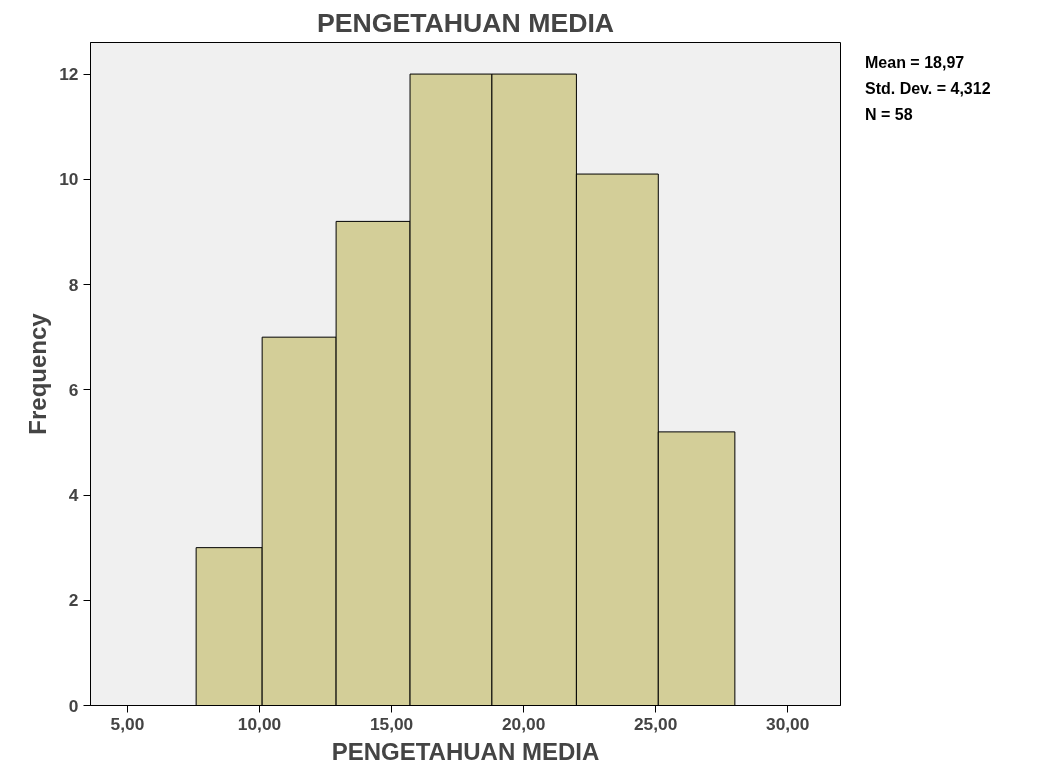 The image size is (1054, 780). I want to click on y-tick-label: 10, so click(69, 179).